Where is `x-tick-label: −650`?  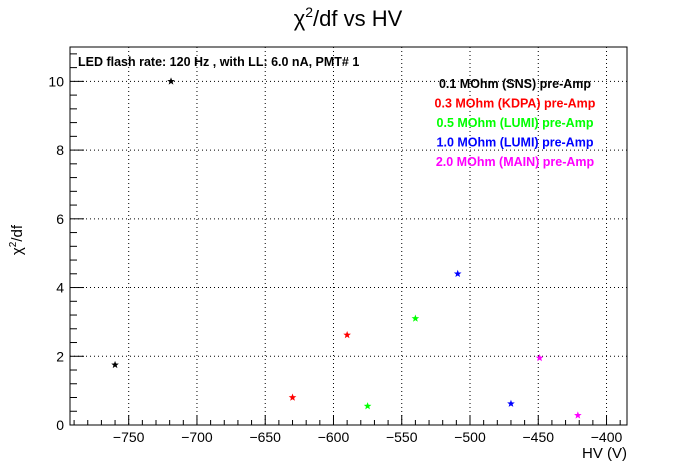
x-tick-label: −650 is located at coordinates (265, 437).